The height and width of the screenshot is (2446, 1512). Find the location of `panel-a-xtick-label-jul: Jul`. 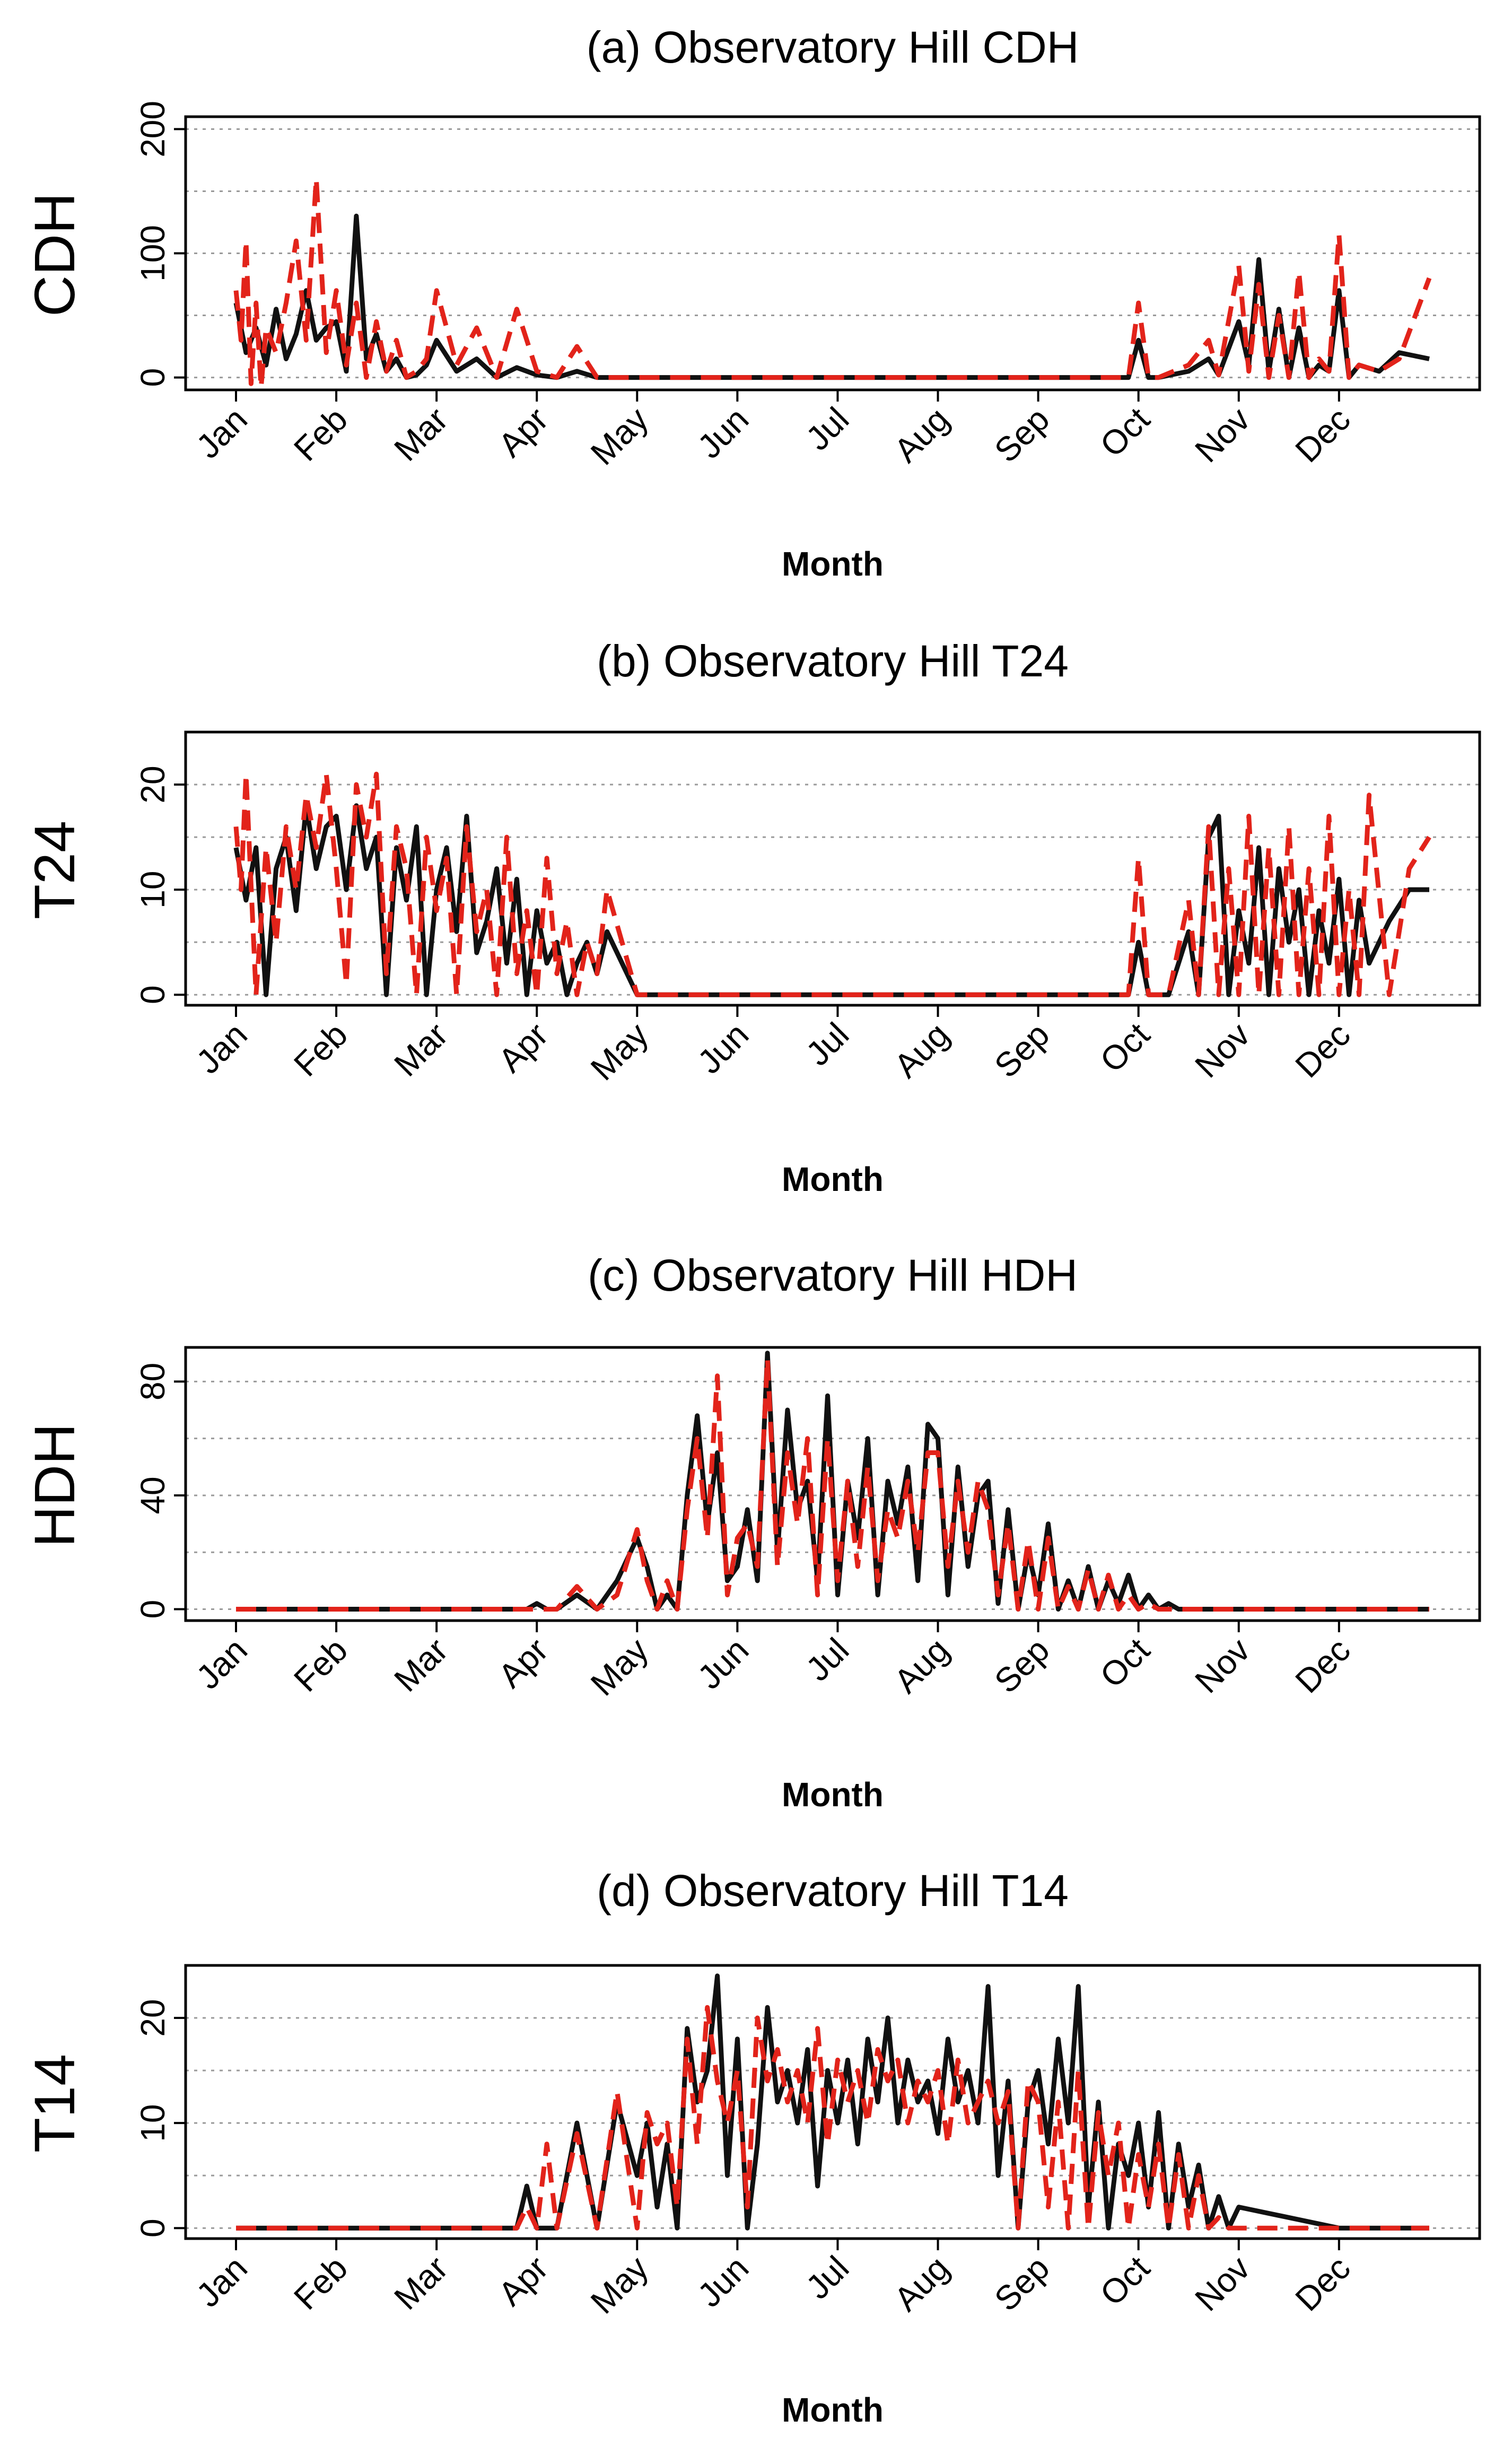

panel-a-xtick-label-jul: Jul is located at coordinates (828, 429).